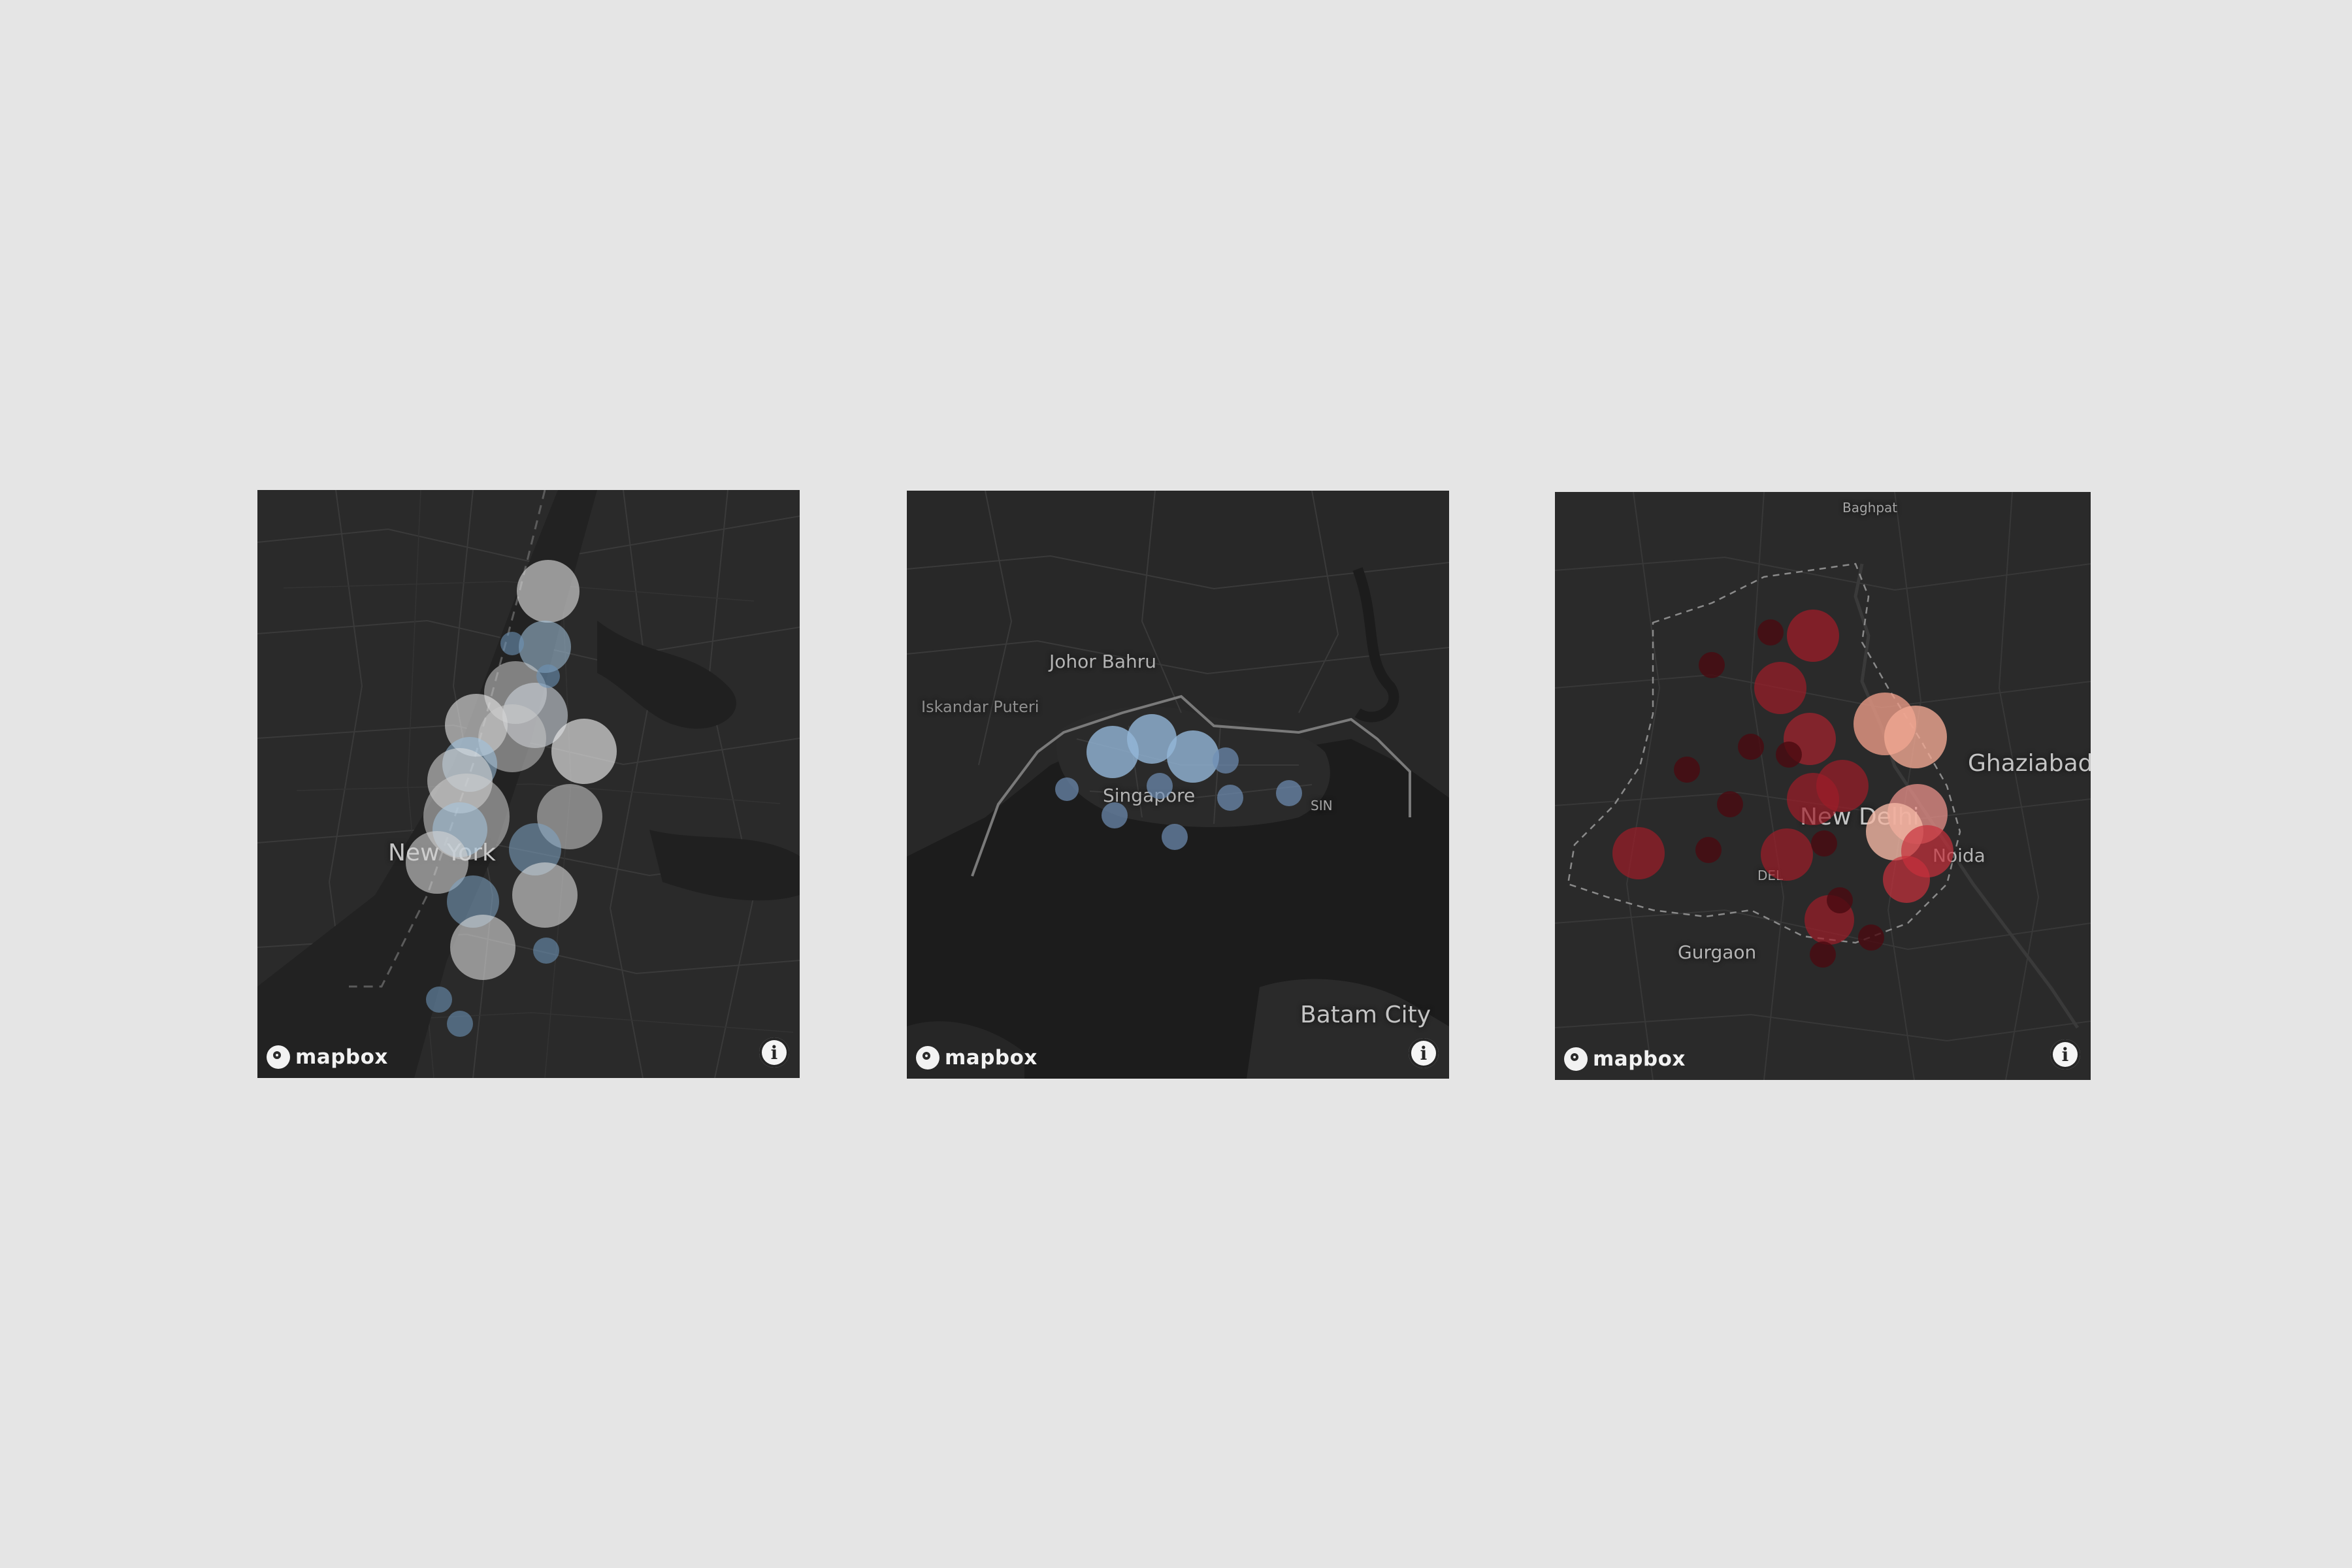 The image size is (2352, 1568). I want to click on place-label: Gurgaon, so click(1717, 952).